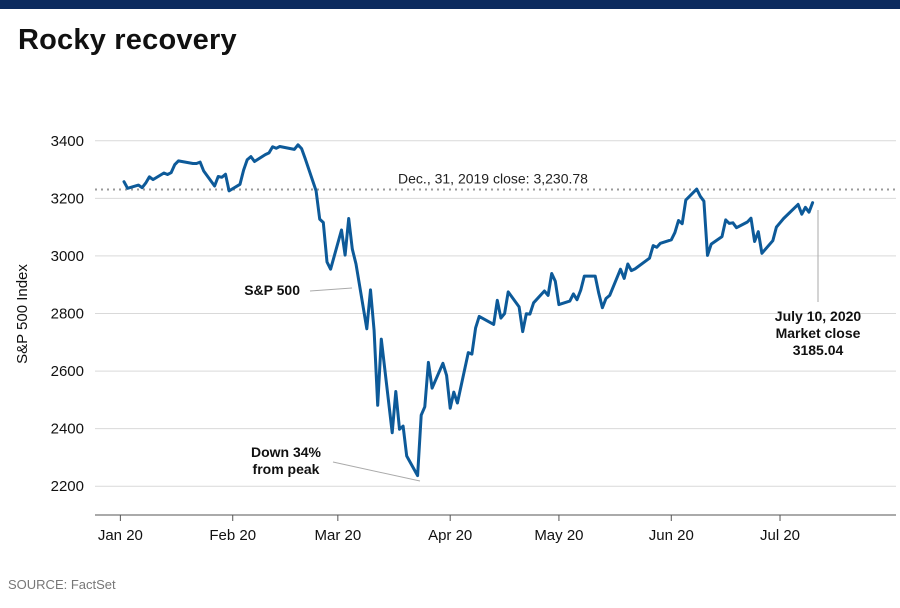 This screenshot has height=608, width=900. Describe the element at coordinates (286, 469) in the screenshot. I see `trough-annotation-line2: from peak` at that location.